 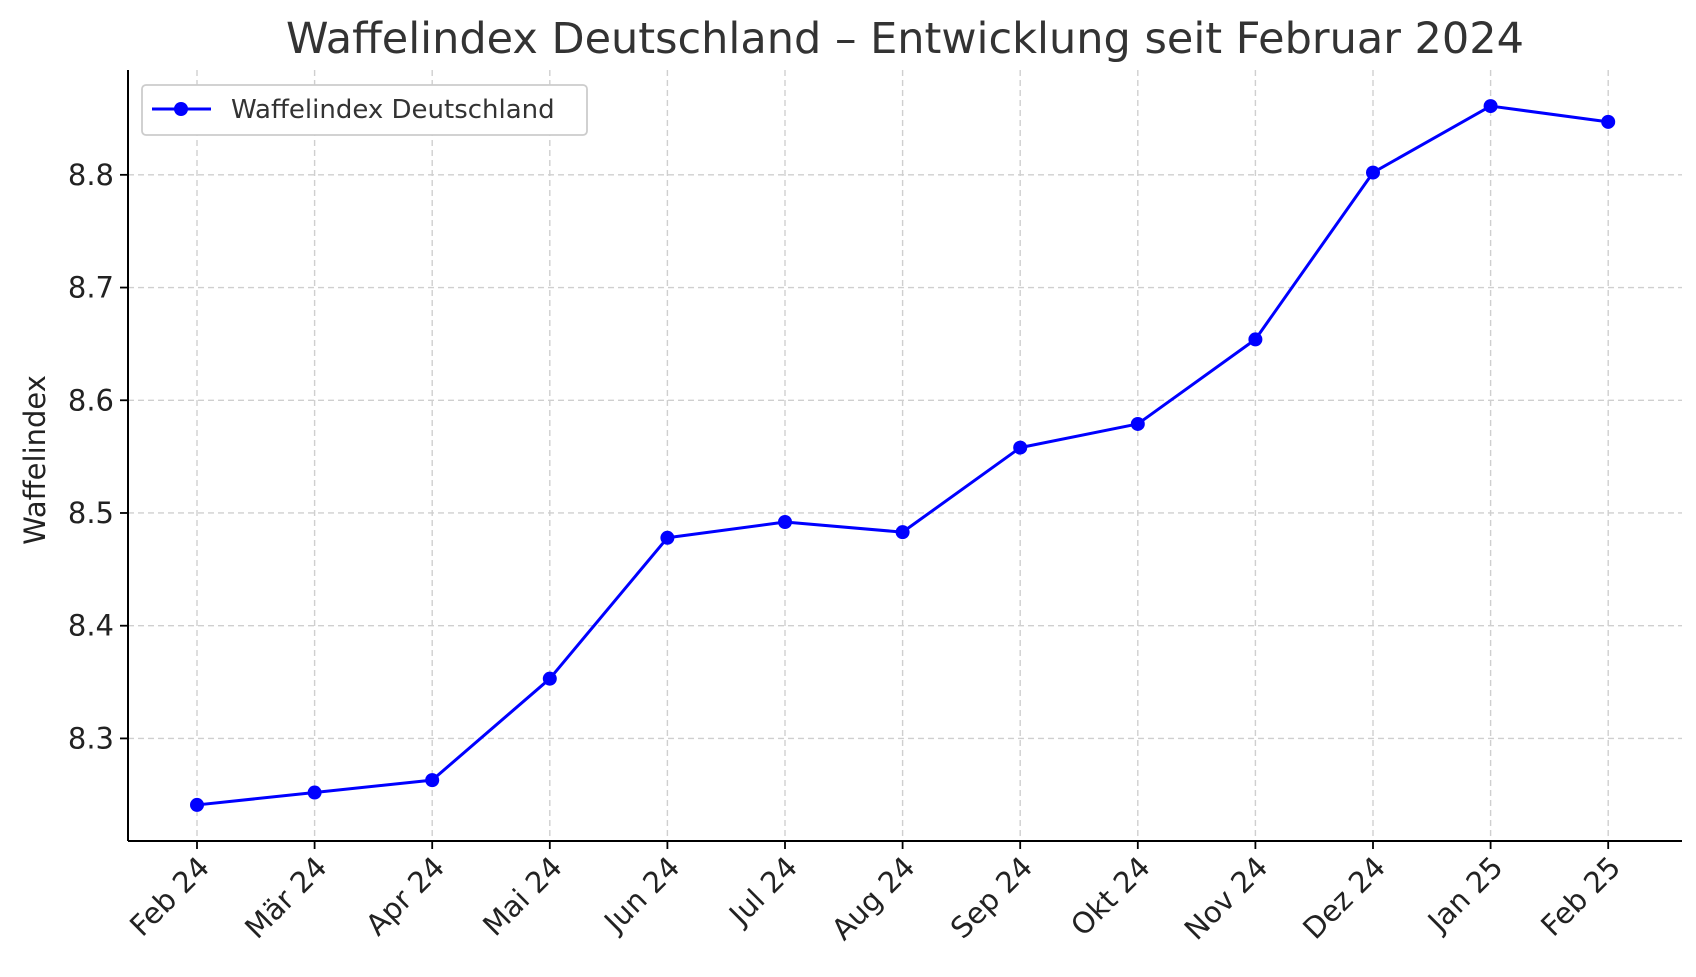 What do you see at coordinates (405, 896) in the screenshot?
I see `x-tick-label: Apr 24` at bounding box center [405, 896].